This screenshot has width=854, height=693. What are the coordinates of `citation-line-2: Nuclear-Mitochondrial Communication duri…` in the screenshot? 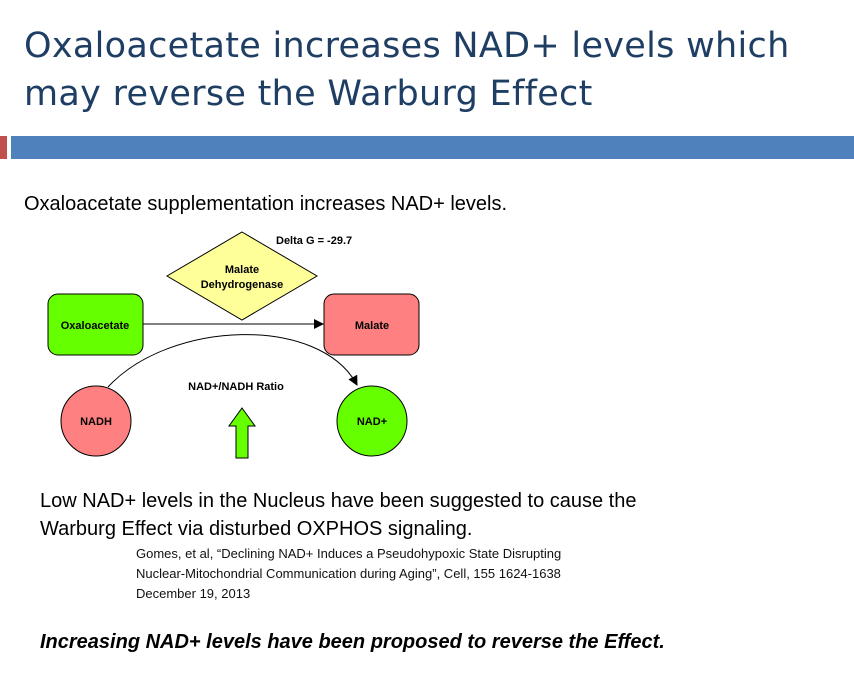 It's located at (348, 573).